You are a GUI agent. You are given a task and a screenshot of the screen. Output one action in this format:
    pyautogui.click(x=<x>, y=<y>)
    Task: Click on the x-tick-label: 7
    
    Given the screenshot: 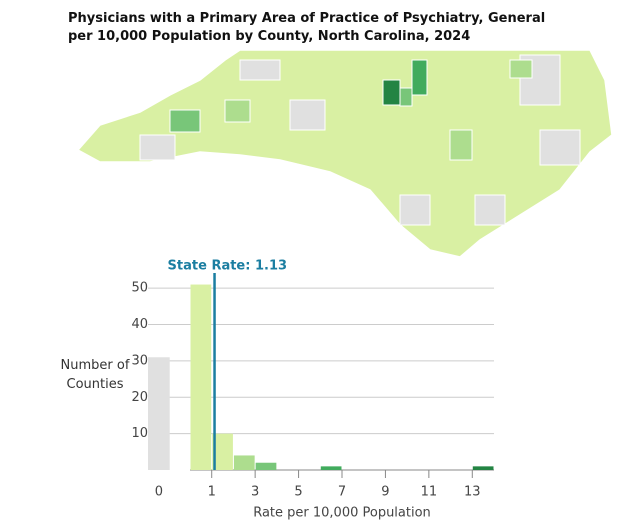 What is the action you would take?
    pyautogui.click(x=342, y=492)
    